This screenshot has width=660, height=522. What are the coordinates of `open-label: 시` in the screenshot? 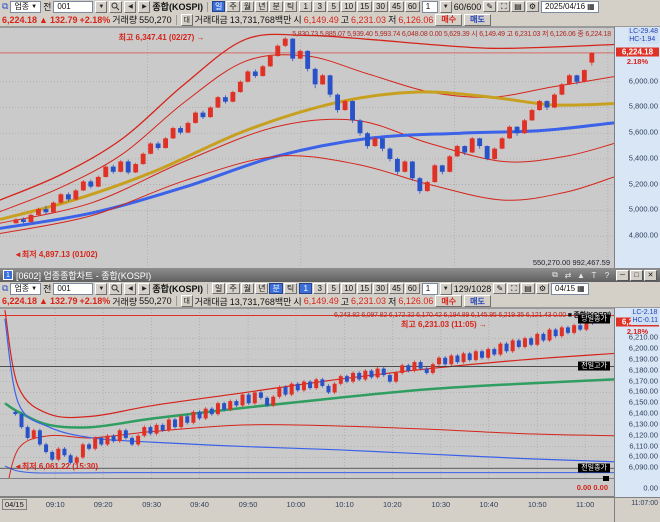 It's located at (297, 301).